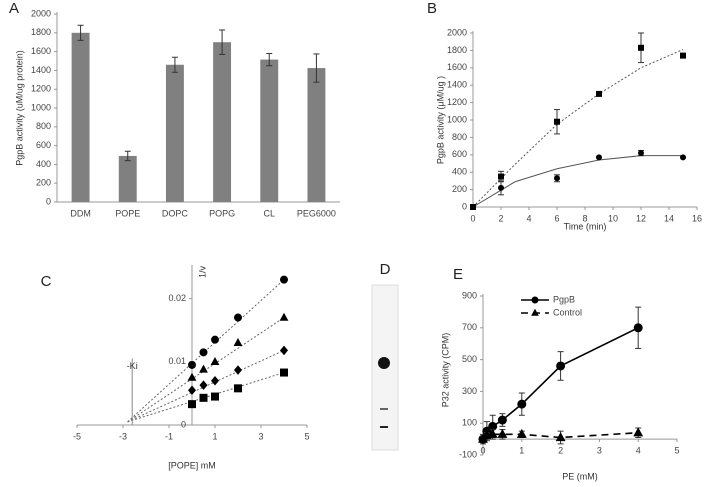 This screenshot has height=487, width=713. What do you see at coordinates (567, 312) in the screenshot?
I see `legend-label: Control` at bounding box center [567, 312].